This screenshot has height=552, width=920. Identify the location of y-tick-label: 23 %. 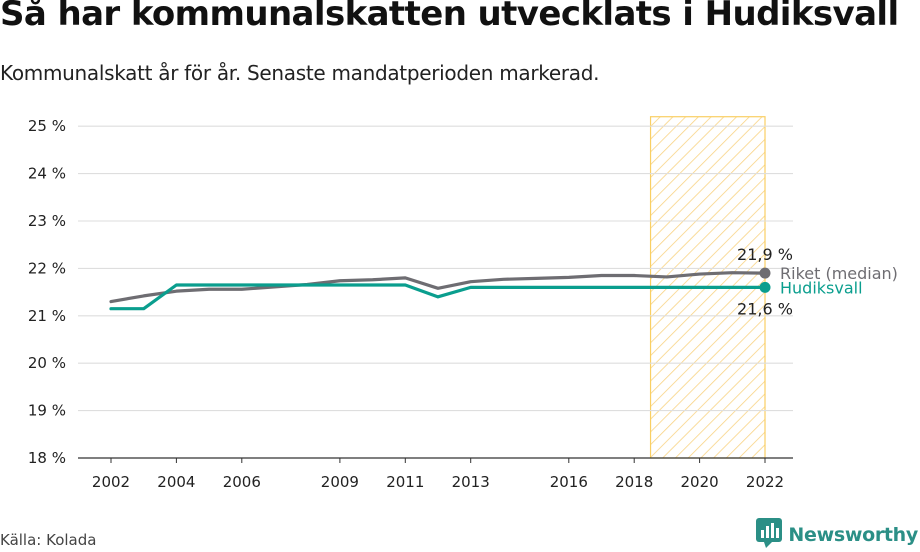
(47, 221).